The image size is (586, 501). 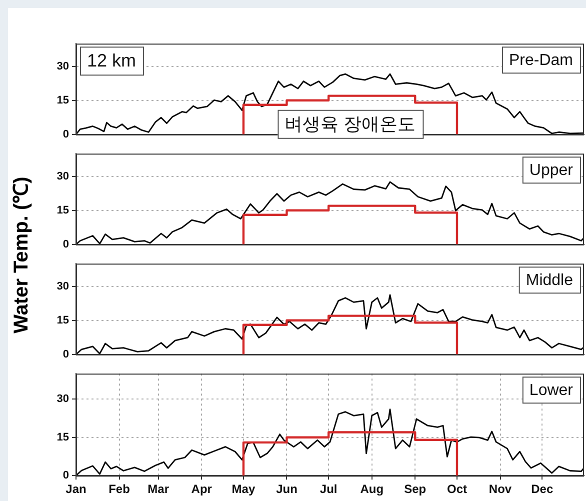 I want to click on text: Pre-Dam, so click(x=541, y=61).